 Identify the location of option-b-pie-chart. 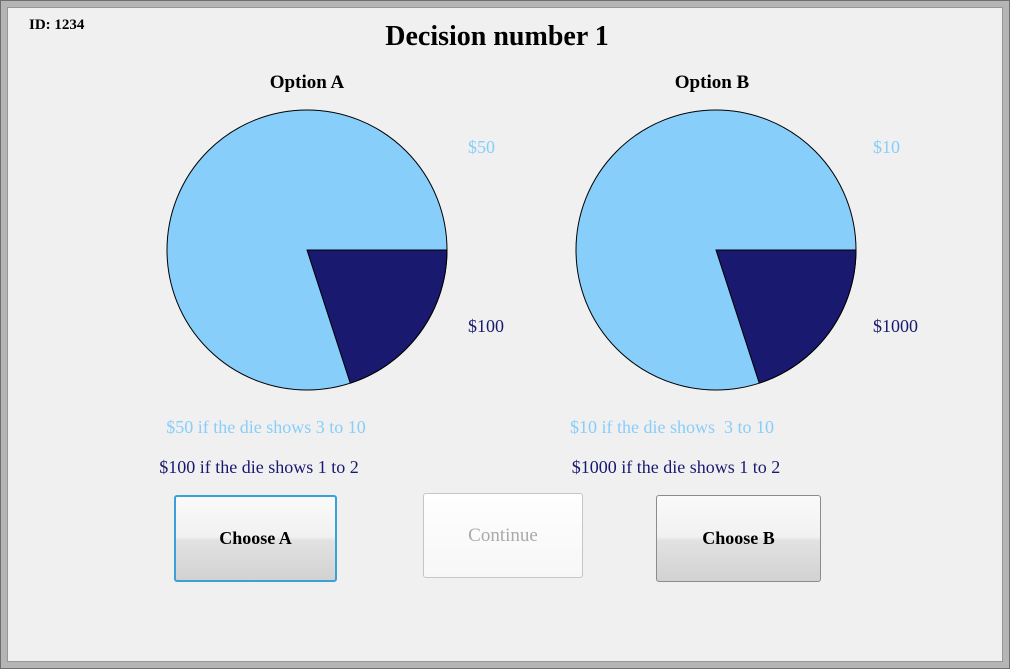
(716, 250).